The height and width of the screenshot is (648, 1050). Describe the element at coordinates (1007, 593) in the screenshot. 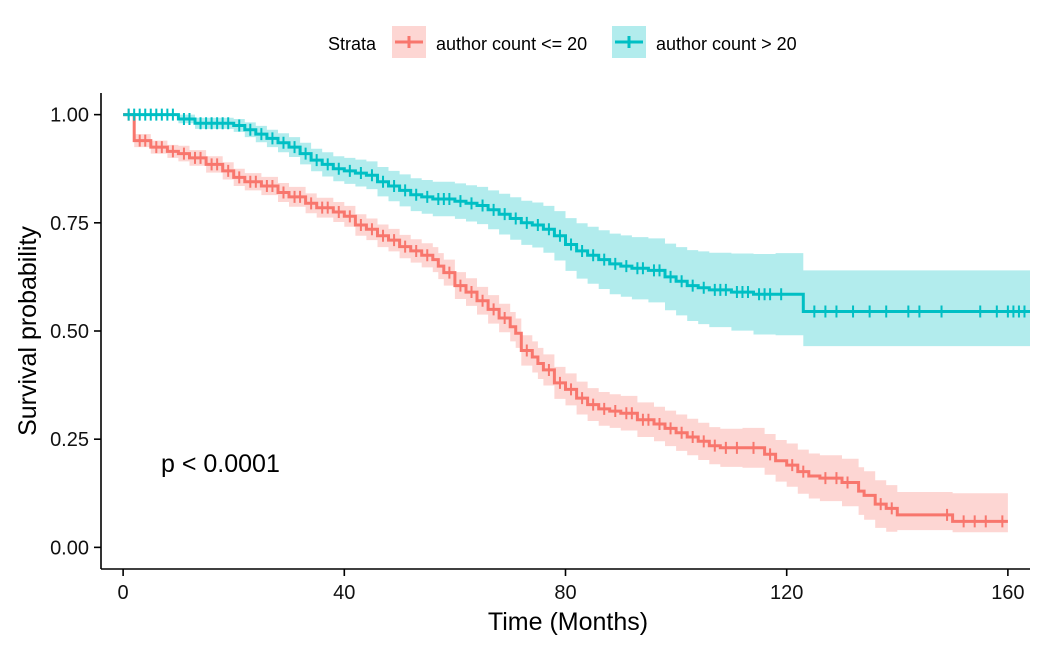

I see `x-tick-label: 160` at that location.